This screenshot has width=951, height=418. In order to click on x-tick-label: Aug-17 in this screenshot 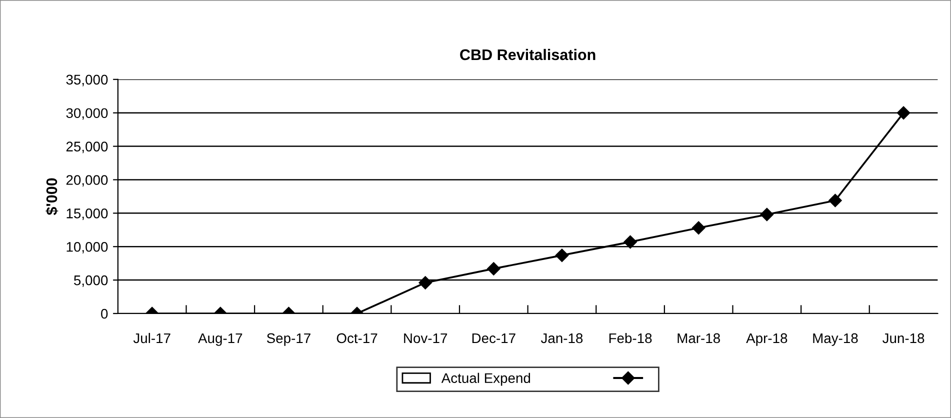, I will do `click(220, 339)`.